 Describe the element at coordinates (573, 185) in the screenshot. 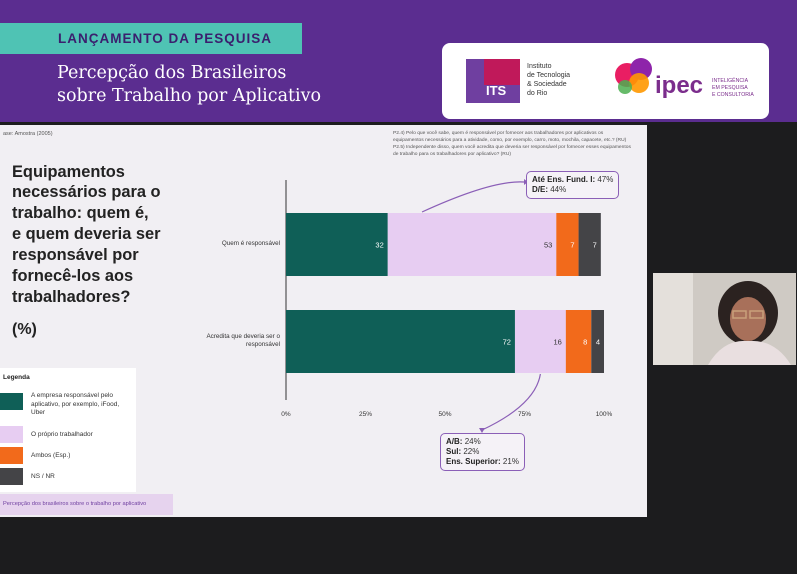

I see `callout-top: Até Ens. Fund. I: 47% D/E: 44%` at that location.